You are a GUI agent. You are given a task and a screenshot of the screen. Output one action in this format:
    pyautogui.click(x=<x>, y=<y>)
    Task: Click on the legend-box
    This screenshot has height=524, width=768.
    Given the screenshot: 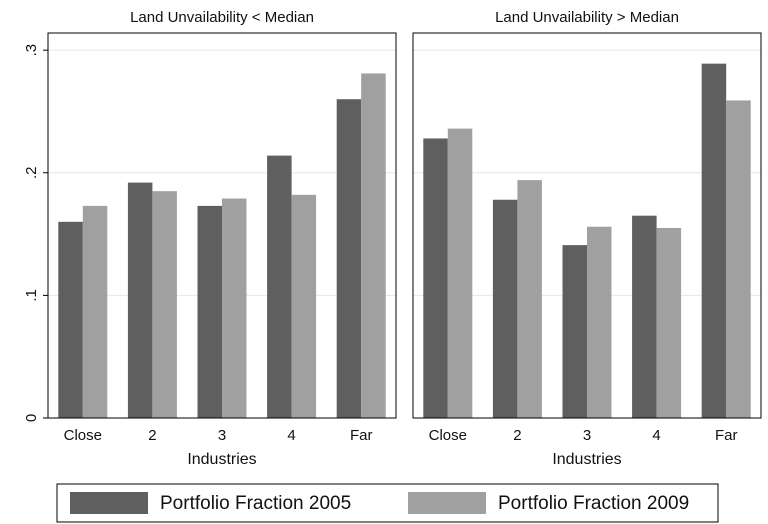 What is the action you would take?
    pyautogui.click(x=387, y=503)
    